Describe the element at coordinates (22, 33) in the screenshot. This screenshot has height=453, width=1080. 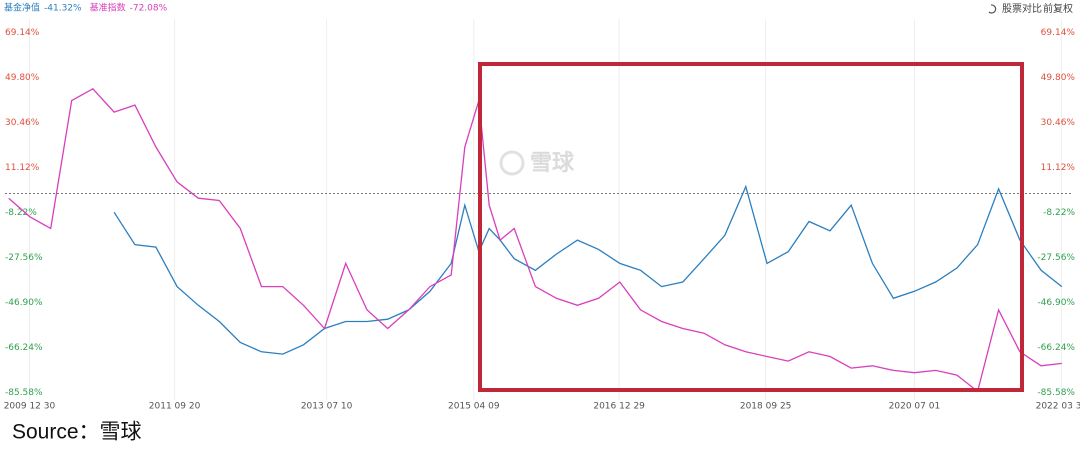
I see `y-tick-label: 69.14%` at that location.